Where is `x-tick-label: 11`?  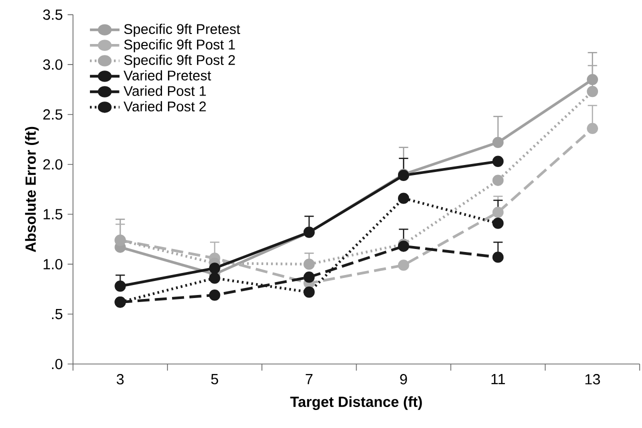
x-tick-label: 11 is located at coordinates (498, 379).